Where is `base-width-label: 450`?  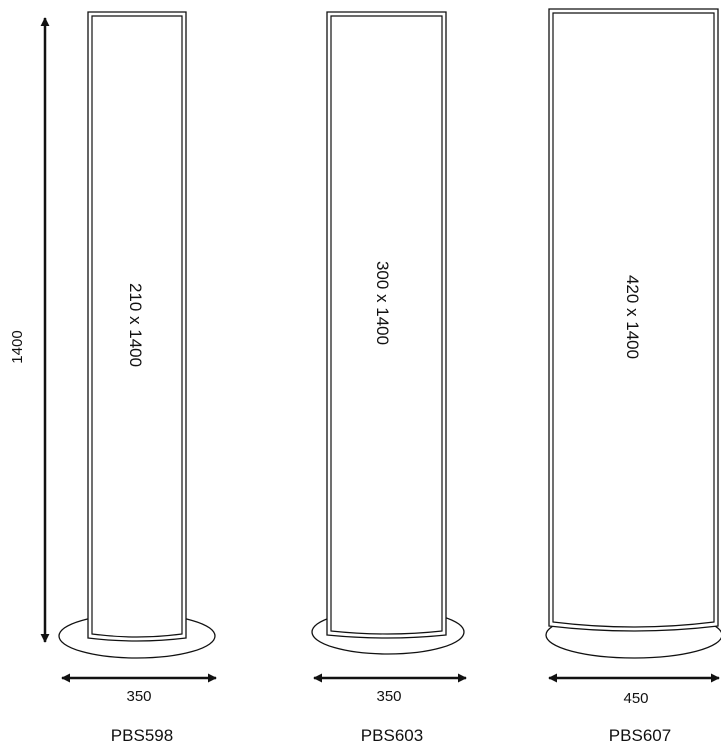
base-width-label: 450 is located at coordinates (635, 698).